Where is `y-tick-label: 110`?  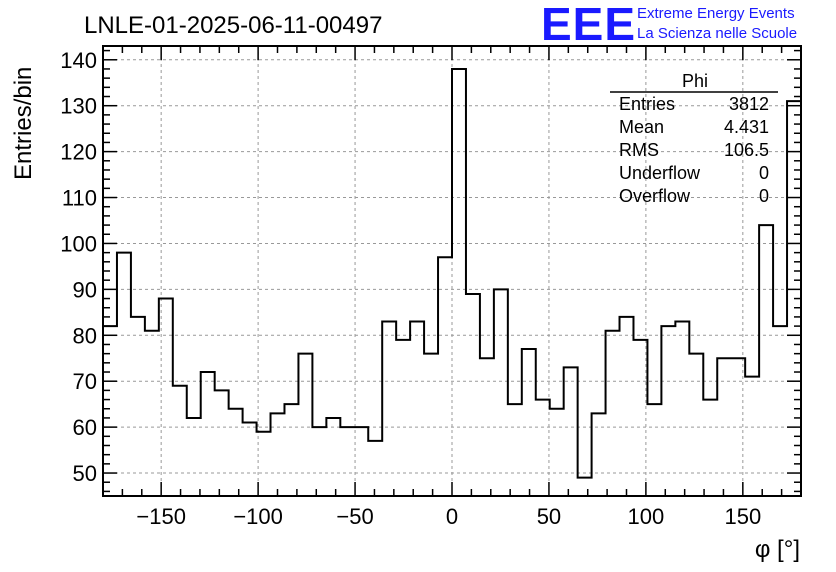
y-tick-label: 110 is located at coordinates (79, 198).